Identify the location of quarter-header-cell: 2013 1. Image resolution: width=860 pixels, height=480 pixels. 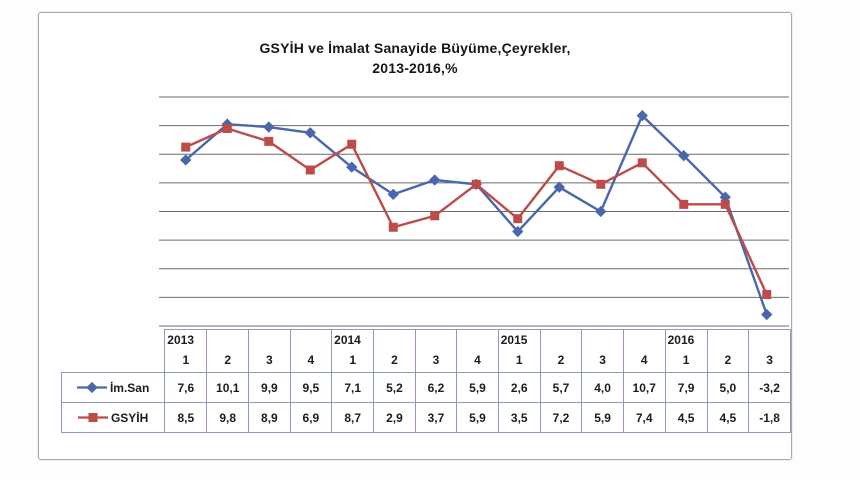
(186, 351).